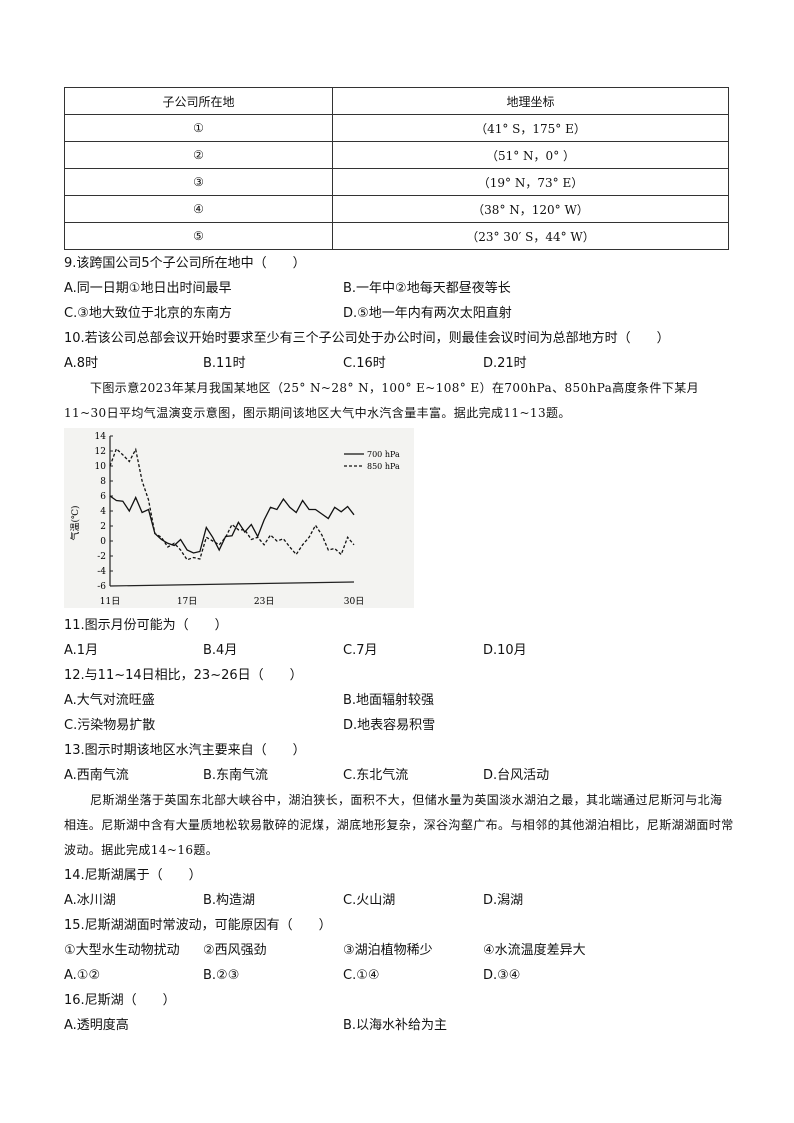  What do you see at coordinates (101, 572) in the screenshot?
I see `y-tick-label: -4` at bounding box center [101, 572].